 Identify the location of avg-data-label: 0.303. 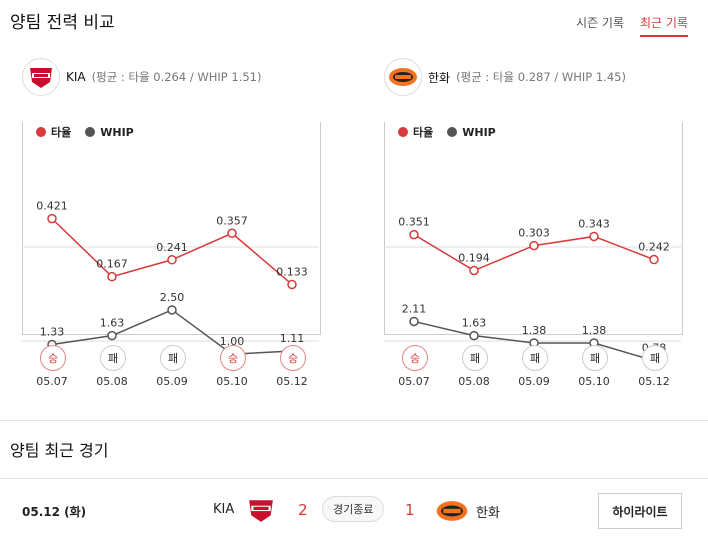
(534, 233).